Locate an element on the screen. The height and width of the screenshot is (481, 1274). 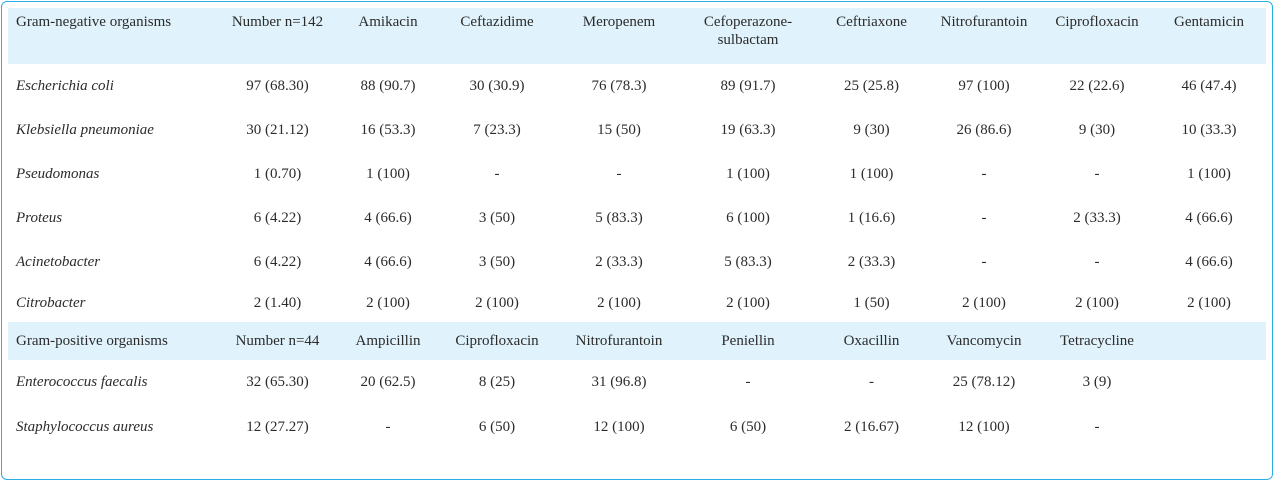
table-cell: 8 (25) is located at coordinates (497, 382).